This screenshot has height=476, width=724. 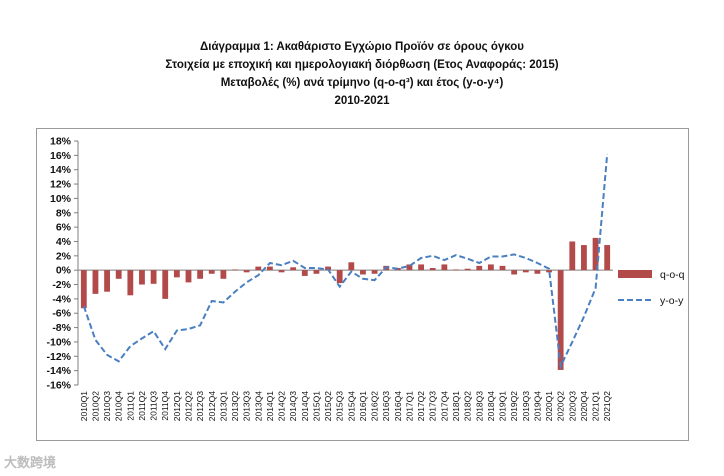 I want to click on y-tick-label: -4%, so click(x=61, y=299).